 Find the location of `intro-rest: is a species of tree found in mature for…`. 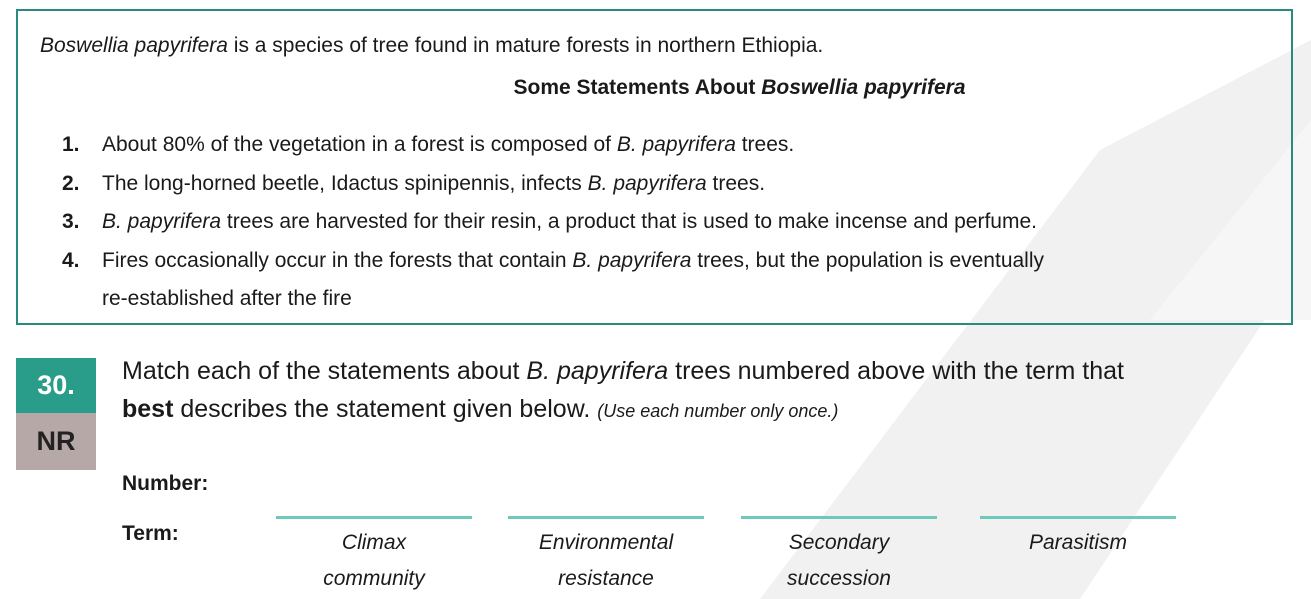

intro-rest: is a species of tree found in mature for… is located at coordinates (525, 45).